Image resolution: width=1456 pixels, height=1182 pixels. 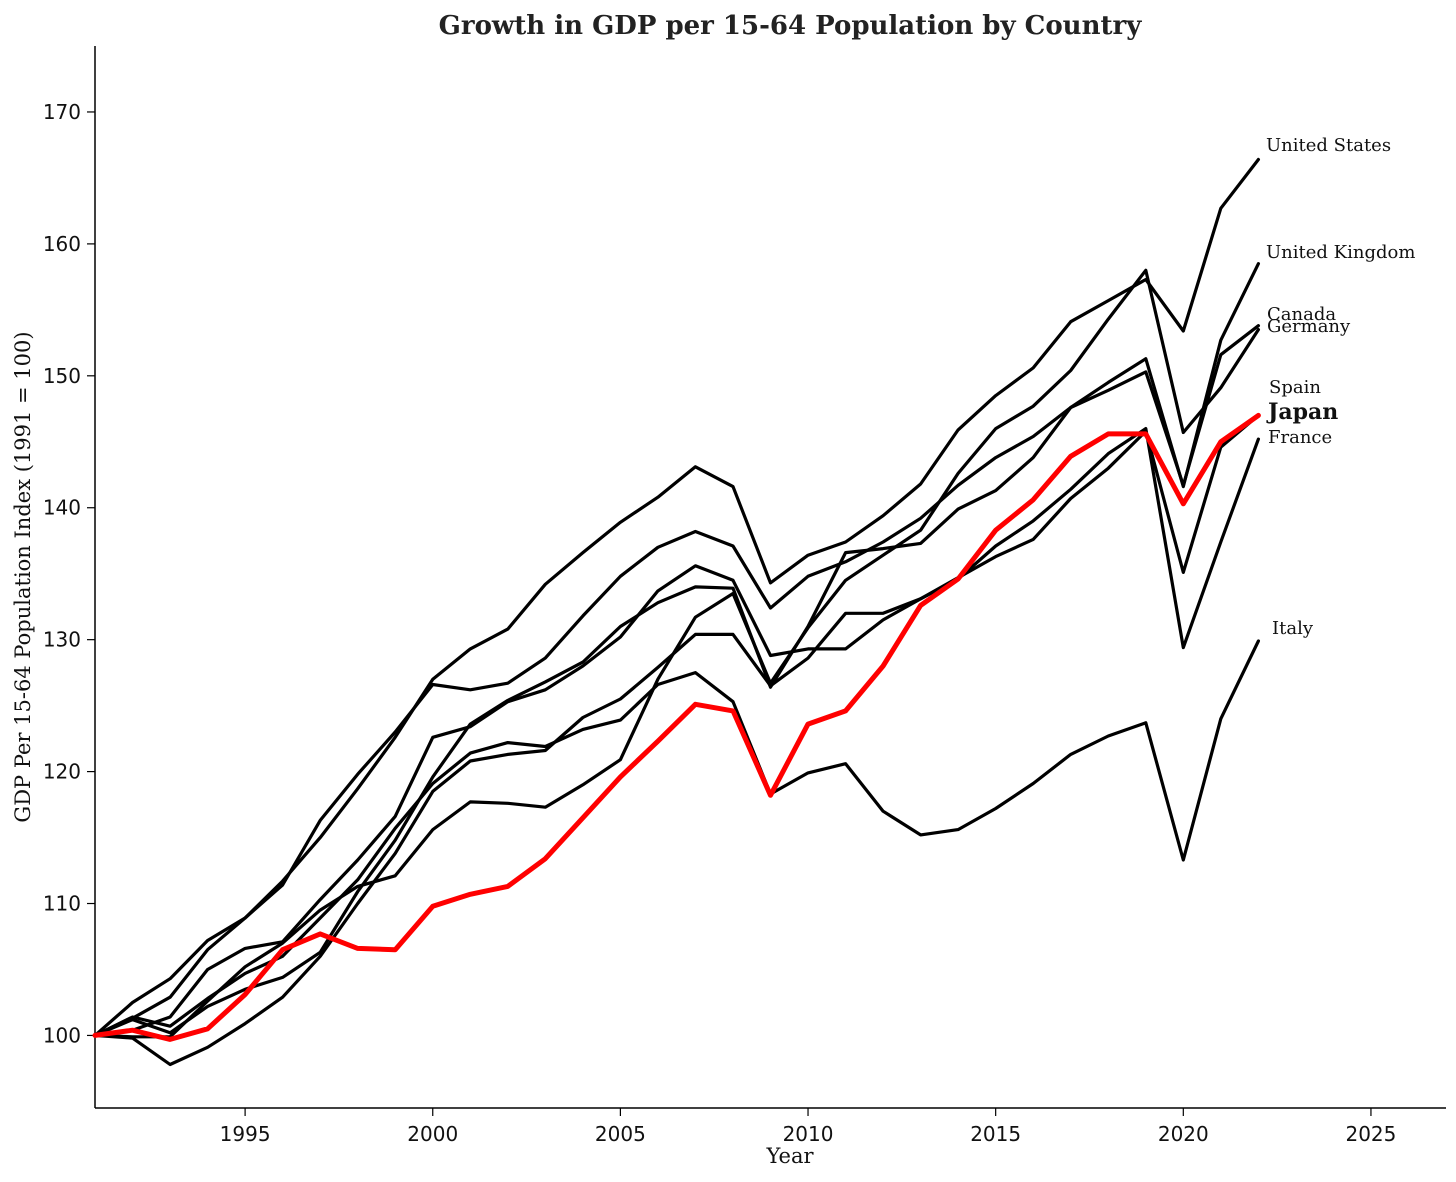 I want to click on series-label-france: France, so click(x=1300, y=437).